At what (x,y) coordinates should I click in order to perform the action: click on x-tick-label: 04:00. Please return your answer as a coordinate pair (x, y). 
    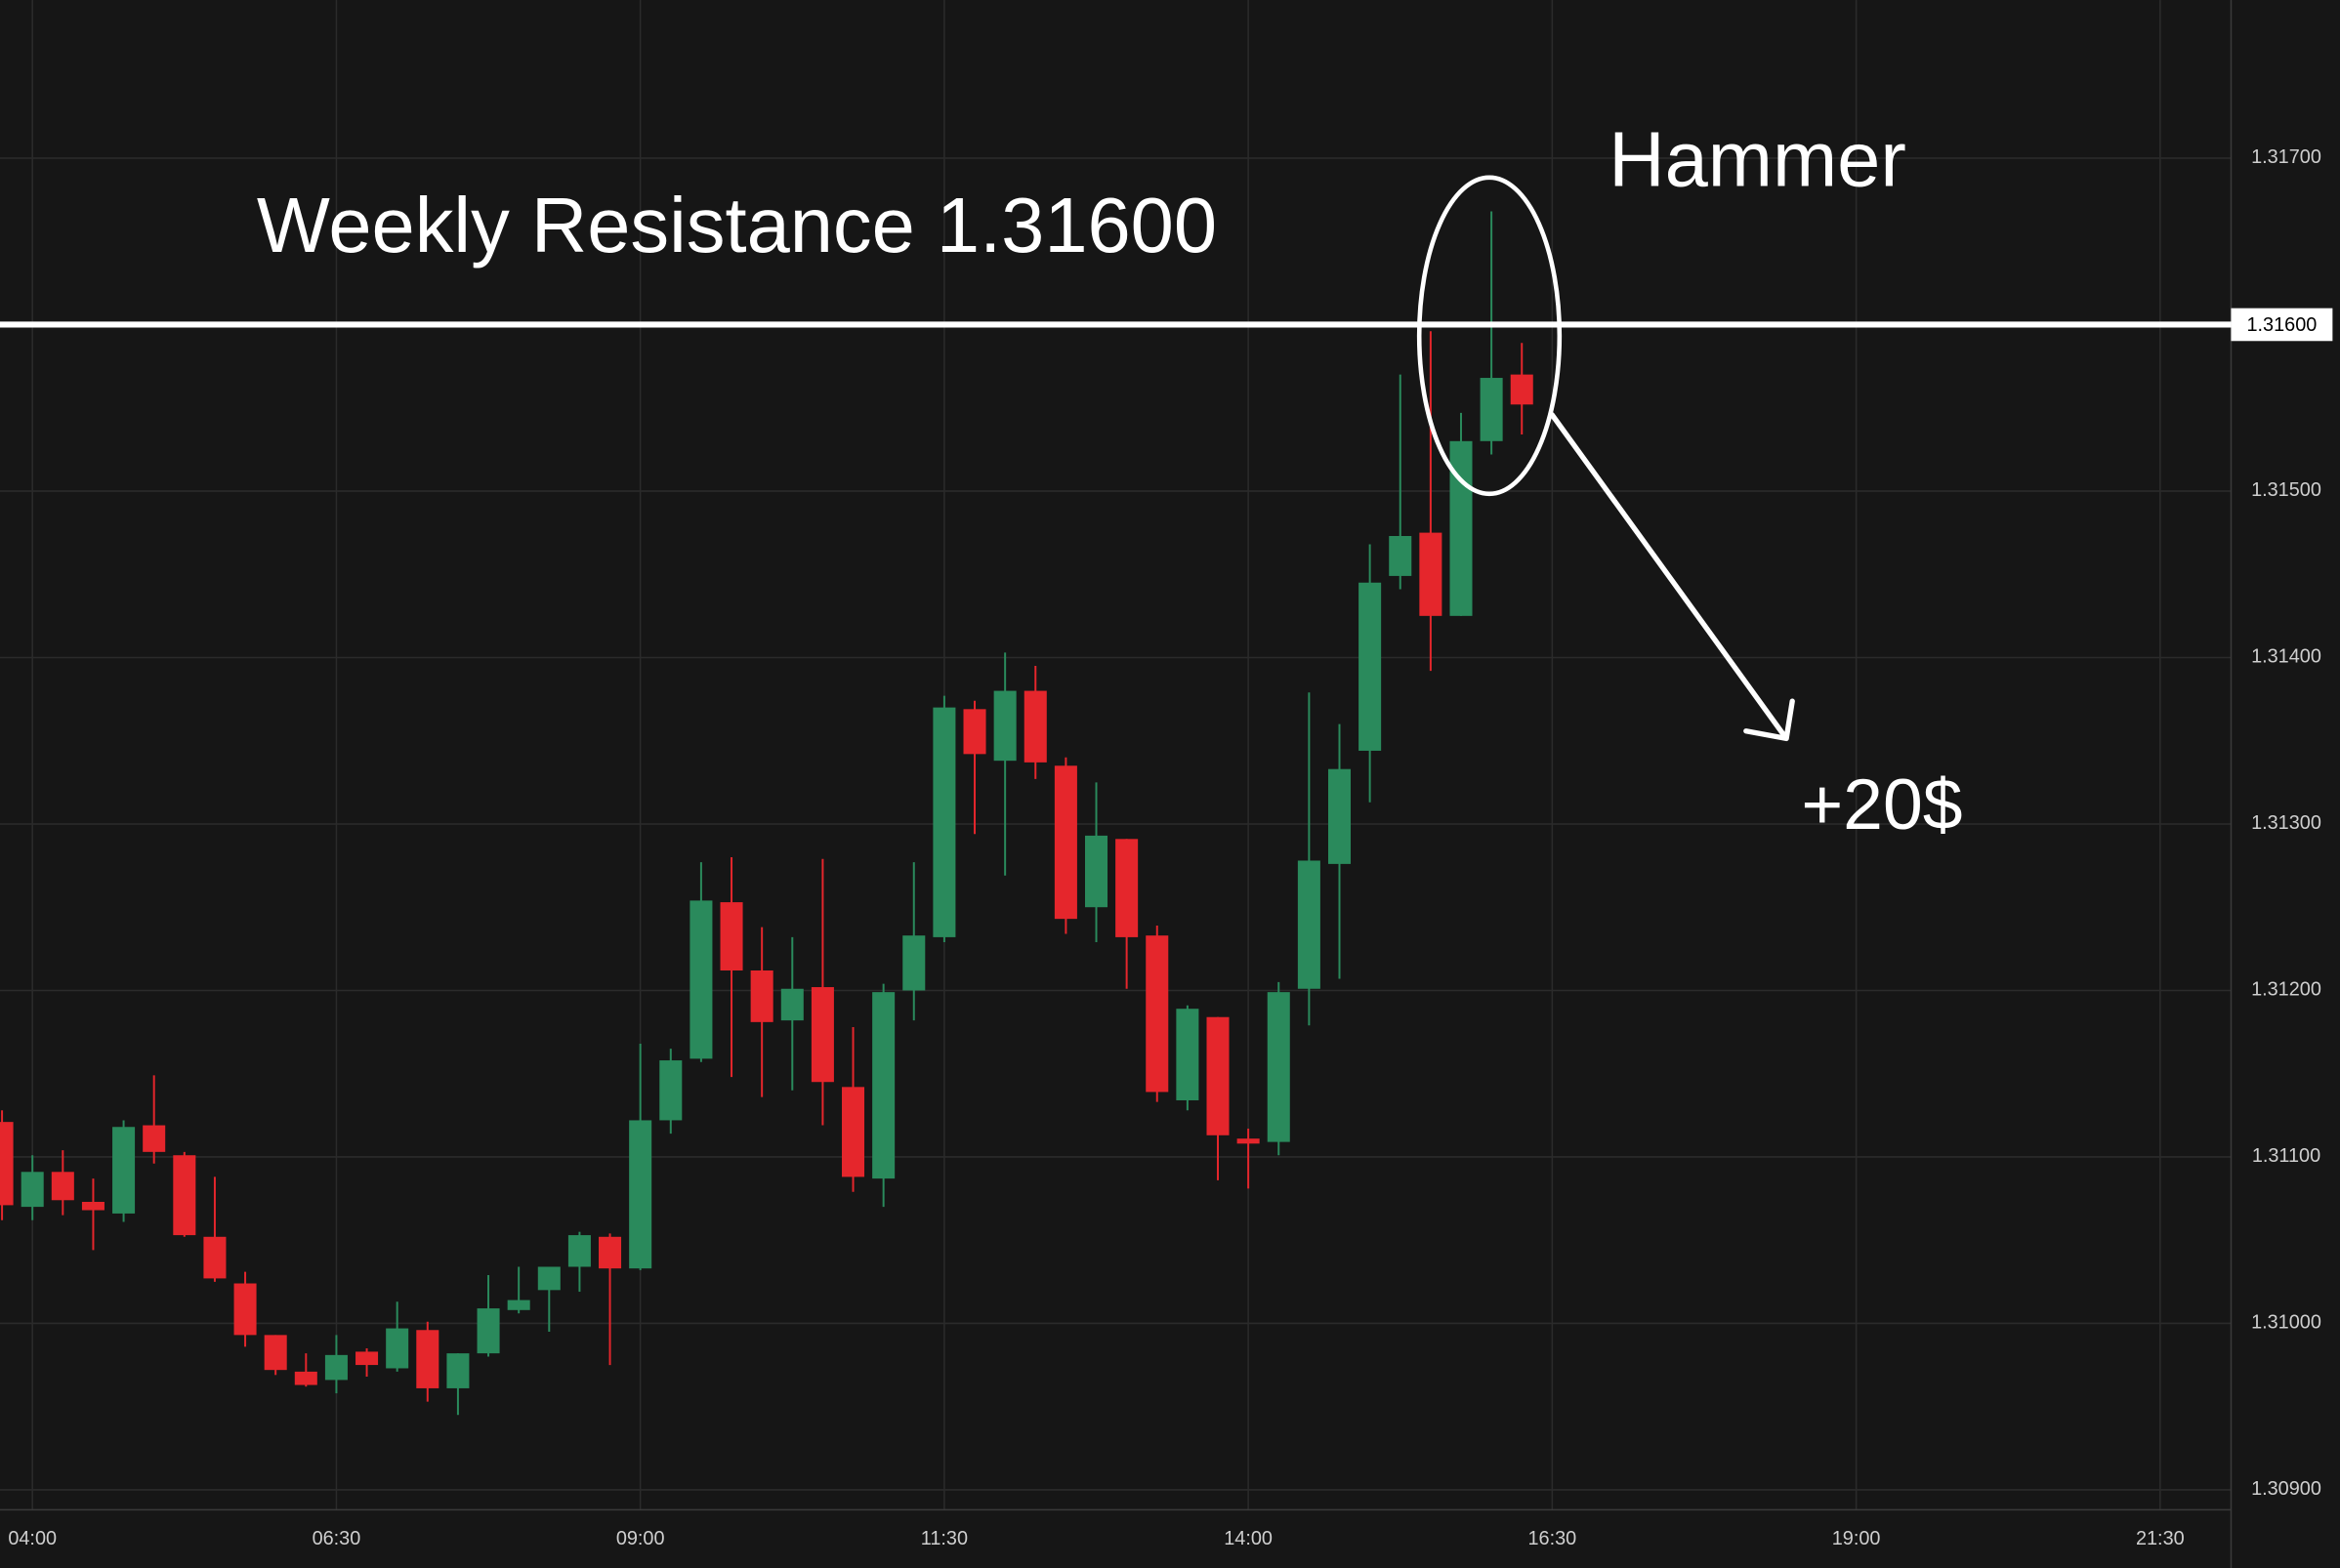
    Looking at the image, I should click on (32, 1538).